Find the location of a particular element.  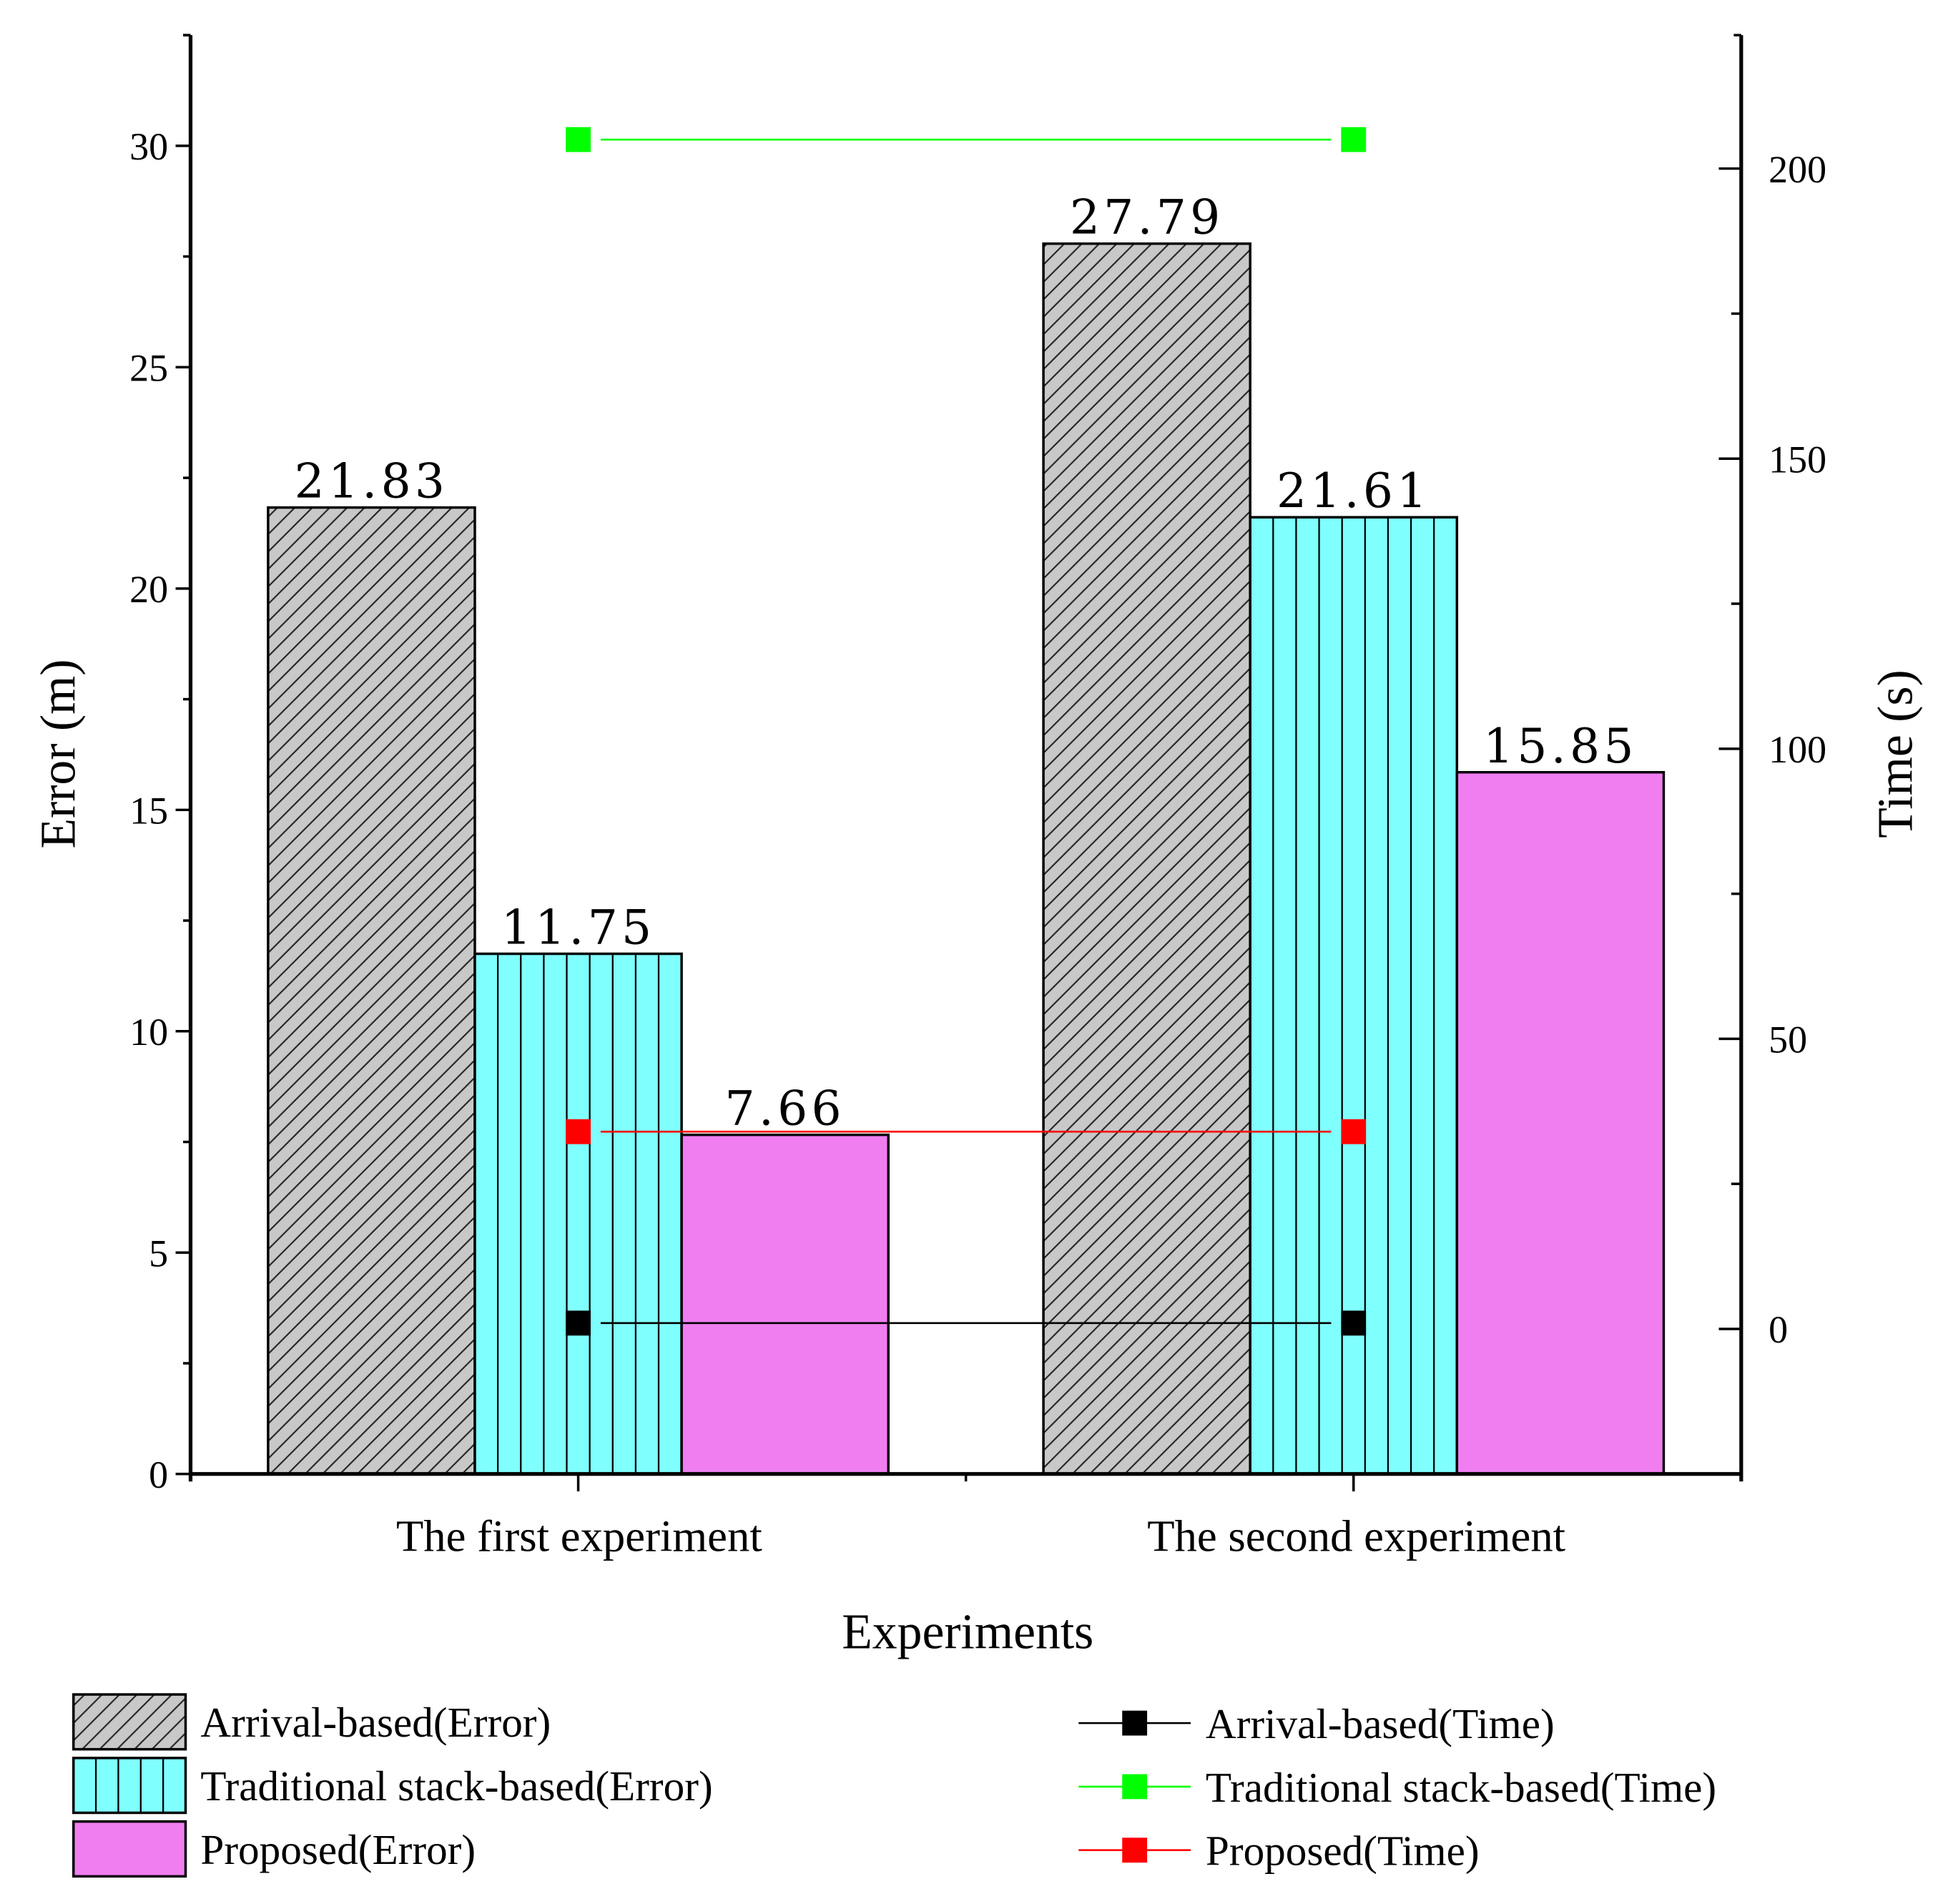

y-tick-label: 25 is located at coordinates (148, 368).